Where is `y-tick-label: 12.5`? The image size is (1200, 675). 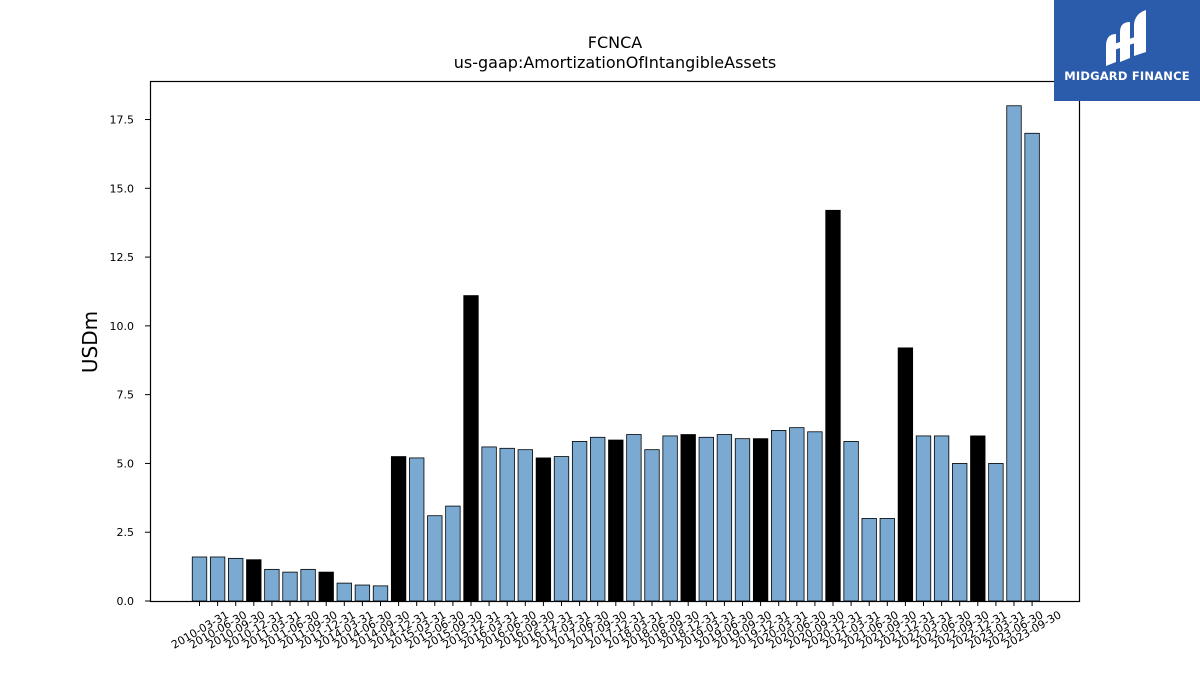
y-tick-label: 12.5 is located at coordinates (122, 257).